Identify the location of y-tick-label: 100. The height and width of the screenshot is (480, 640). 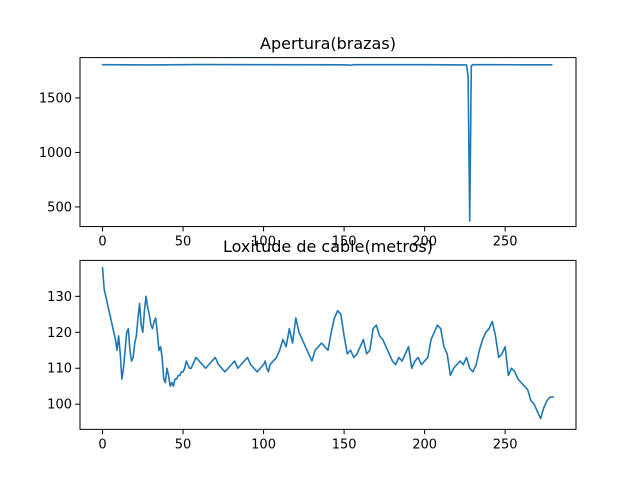
(59, 405).